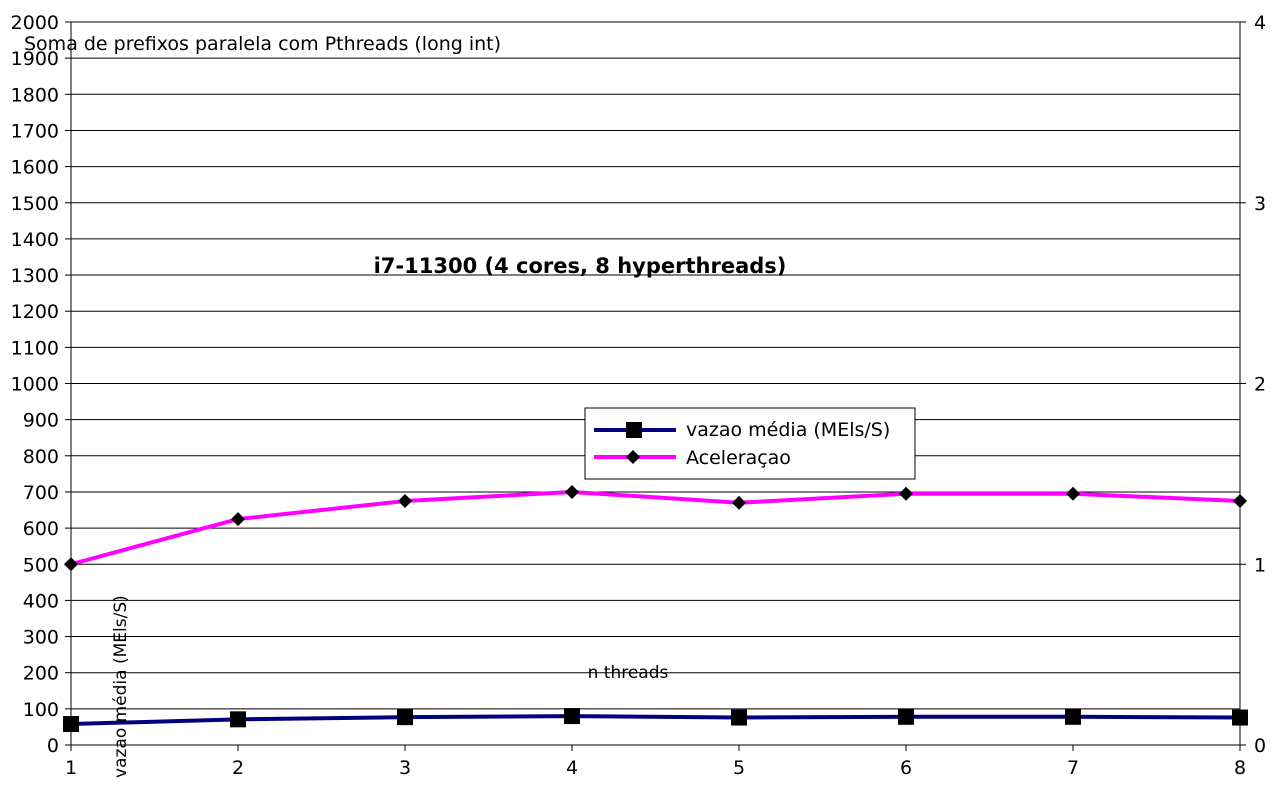 The image size is (1275, 795). I want to click on y-tick-label: 1800, so click(35, 95).